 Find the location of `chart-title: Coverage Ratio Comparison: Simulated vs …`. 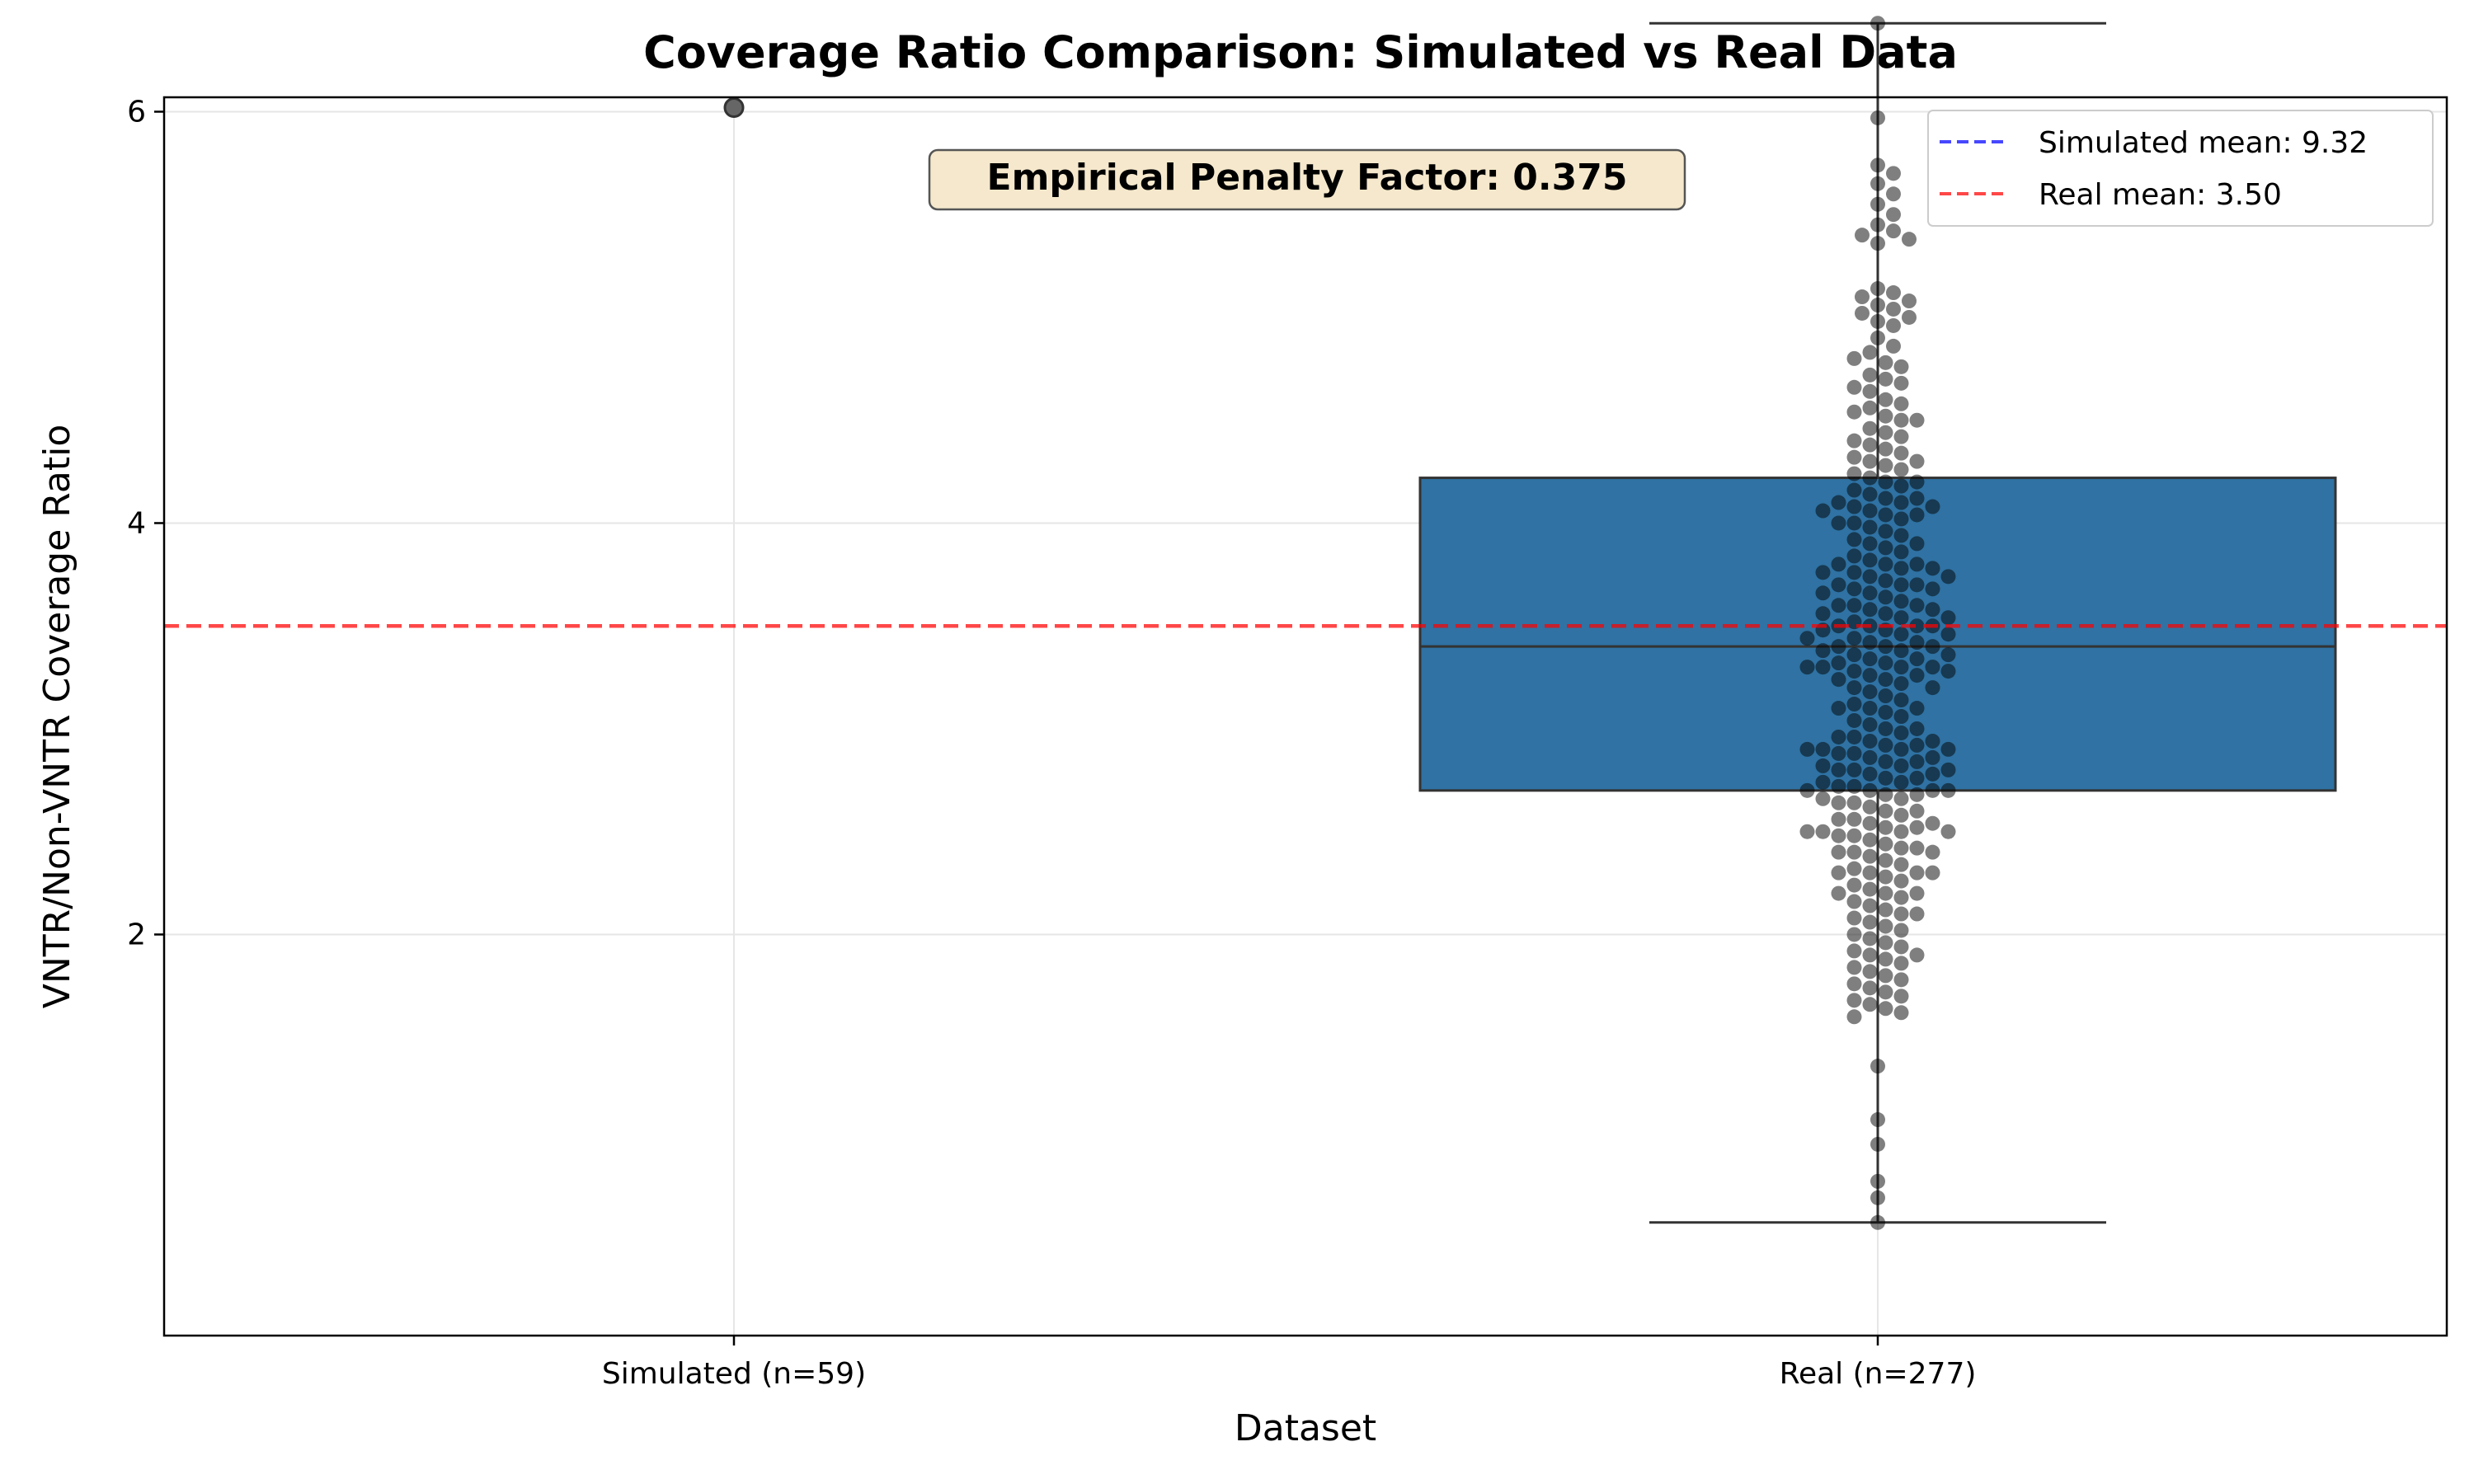

chart-title: Coverage Ratio Comparison: Simulated vs … is located at coordinates (1300, 52).